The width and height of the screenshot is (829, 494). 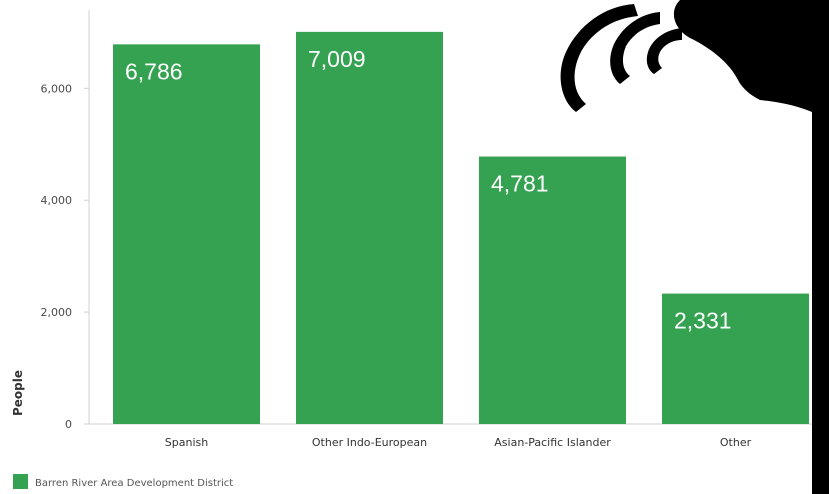 What do you see at coordinates (369, 442) in the screenshot?
I see `x-tick-label: Other Indo-European` at bounding box center [369, 442].